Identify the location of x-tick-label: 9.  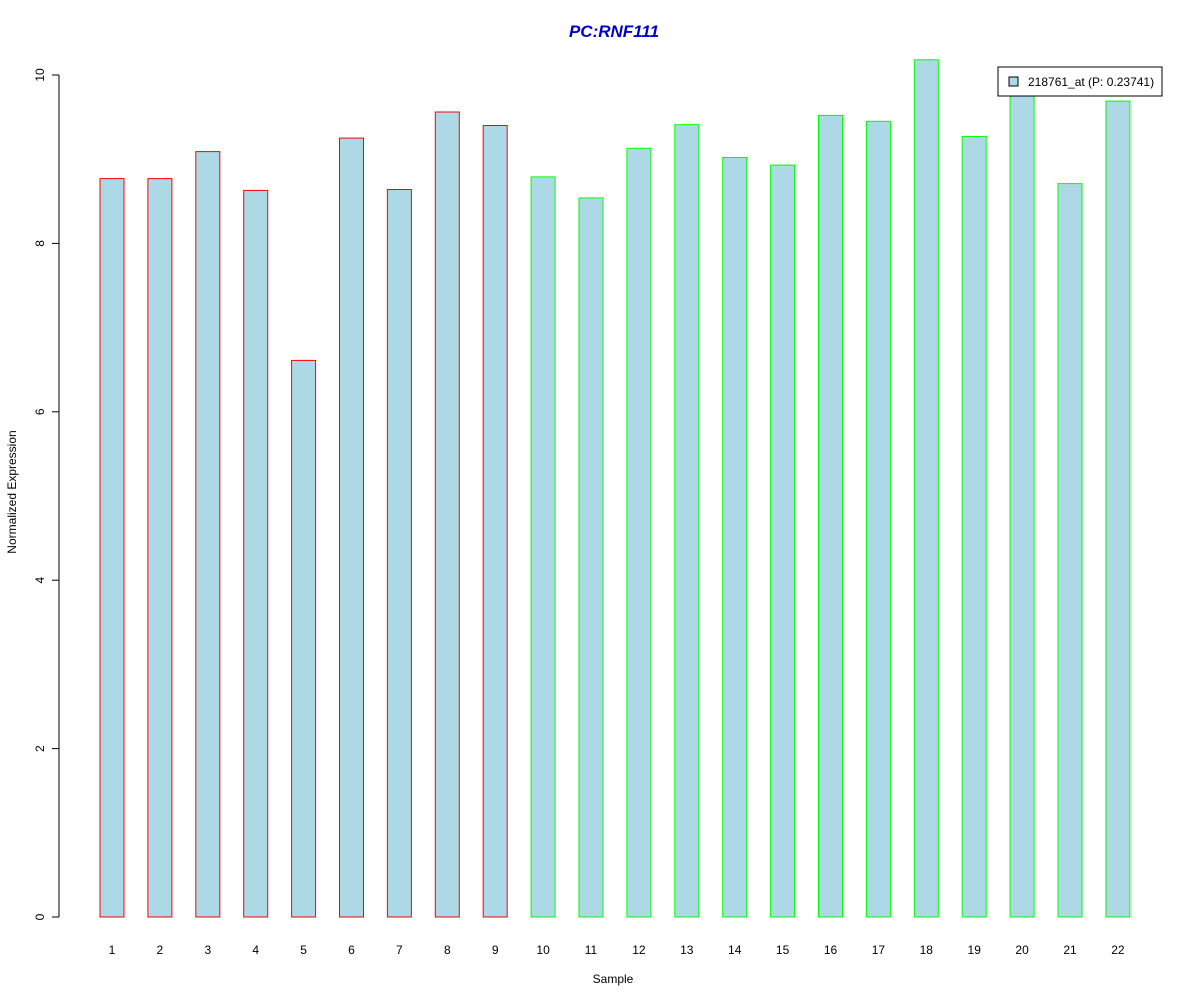
(495, 950).